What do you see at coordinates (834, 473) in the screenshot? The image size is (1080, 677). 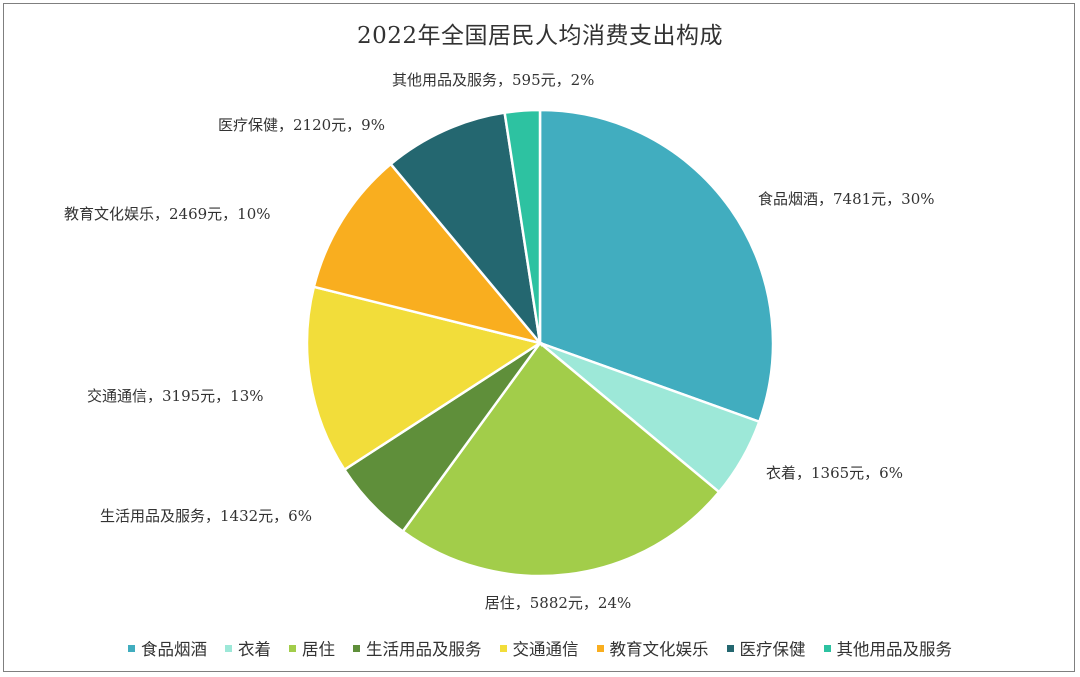 I see `data-label-2: 衣着，1365元，6%` at bounding box center [834, 473].